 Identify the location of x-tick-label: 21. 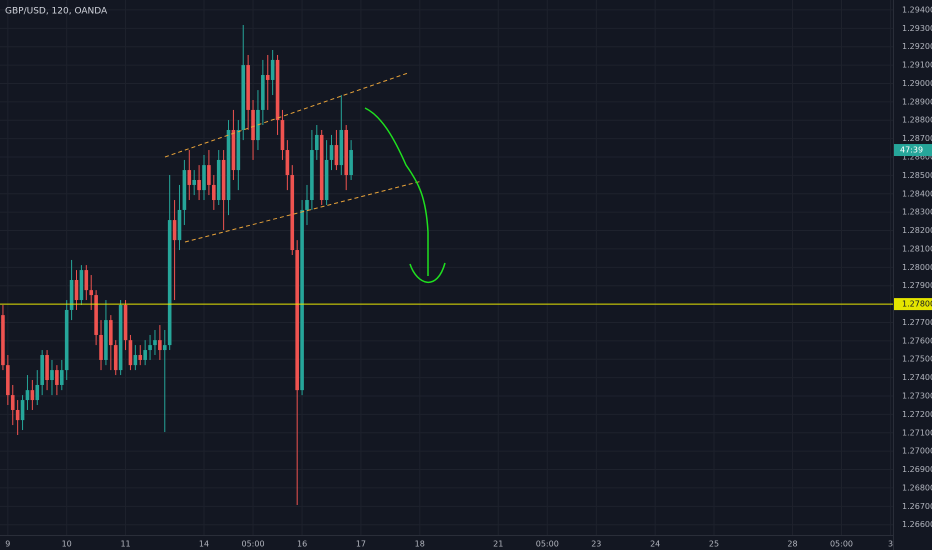
(498, 544).